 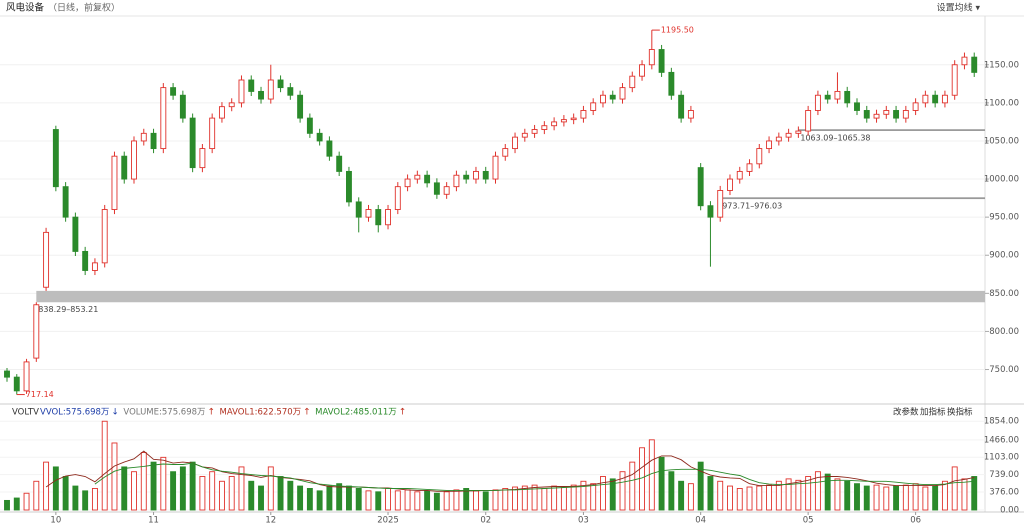 I want to click on indicator-readout: VVOL:575.698万, so click(x=74, y=413).